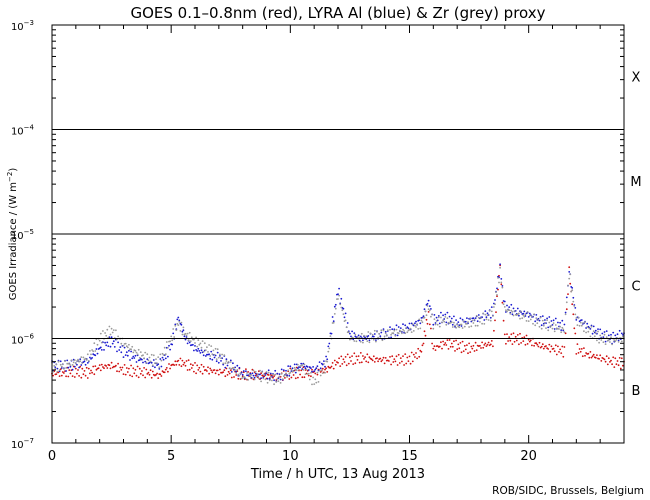  Describe the element at coordinates (22, 444) in the screenshot. I see `y-tick-label: 10−7` at that location.